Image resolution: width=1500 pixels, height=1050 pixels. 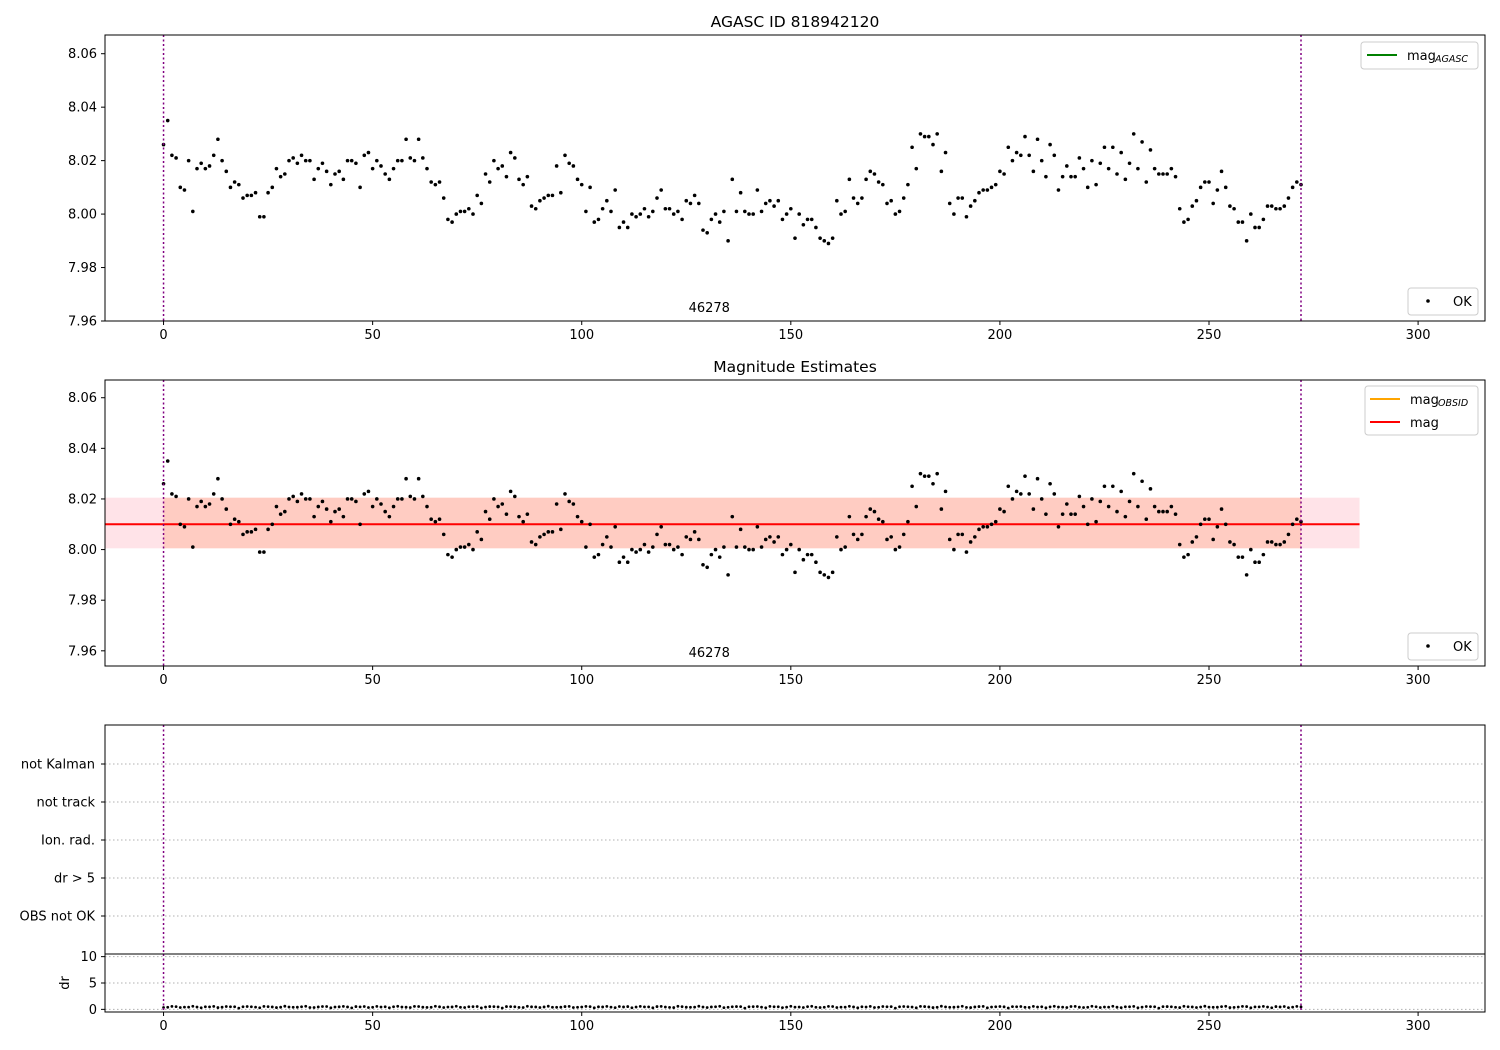 What do you see at coordinates (372, 1026) in the screenshot?
I see `x-tick-label: 50` at bounding box center [372, 1026].